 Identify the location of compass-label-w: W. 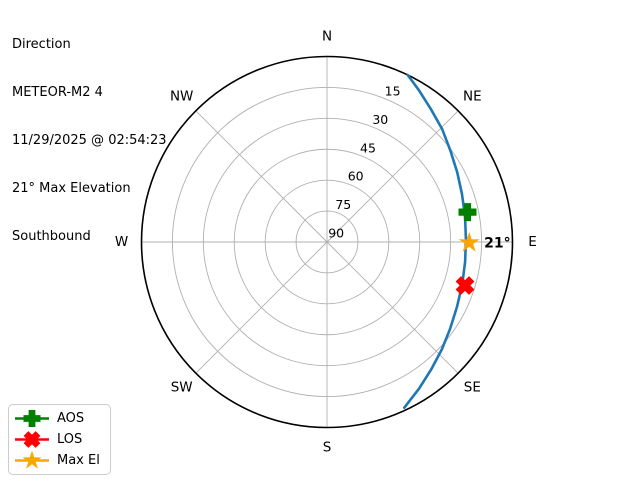
(121, 242).